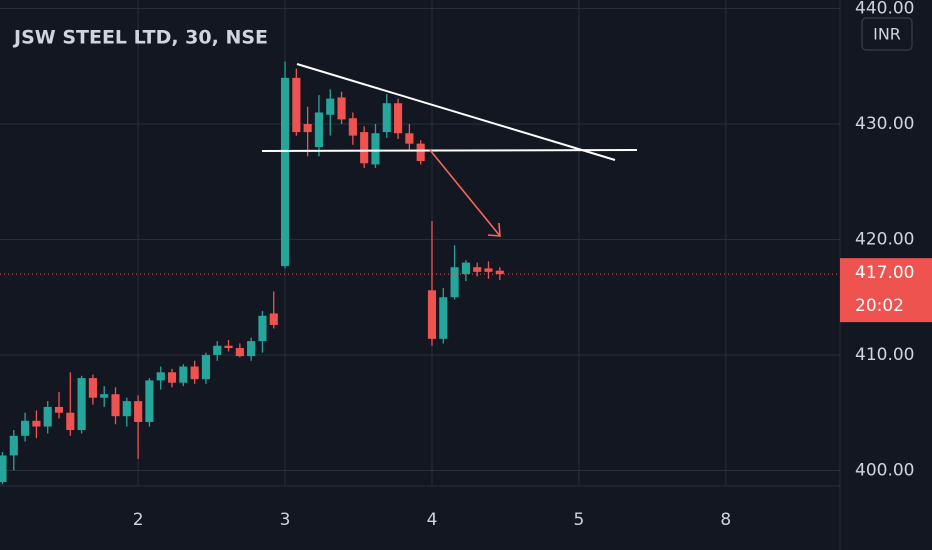  Describe the element at coordinates (886, 290) in the screenshot. I see `last-price-box` at that location.